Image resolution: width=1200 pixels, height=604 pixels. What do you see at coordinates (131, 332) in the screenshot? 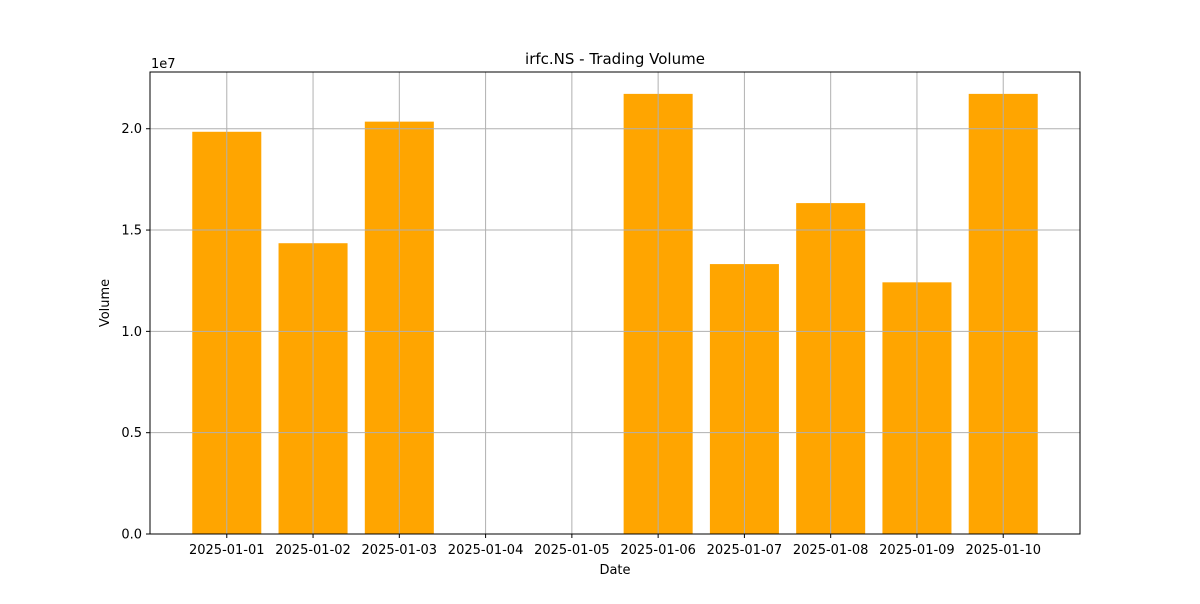
I see `y-tick-label: 1.0` at bounding box center [131, 332].